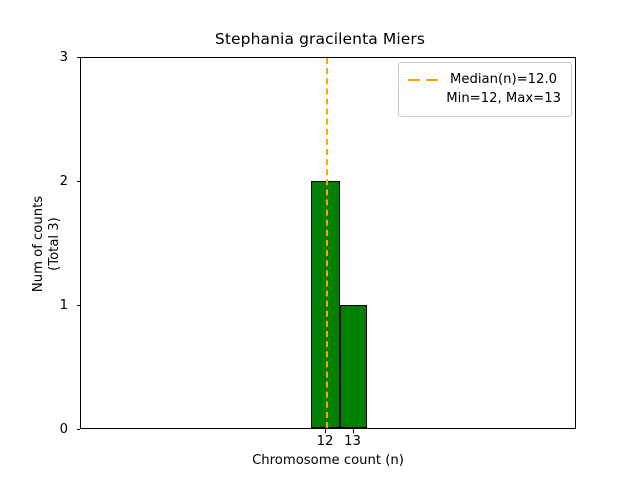 The width and height of the screenshot is (640, 480). I want to click on y-tick-label-3: 3, so click(63, 57).